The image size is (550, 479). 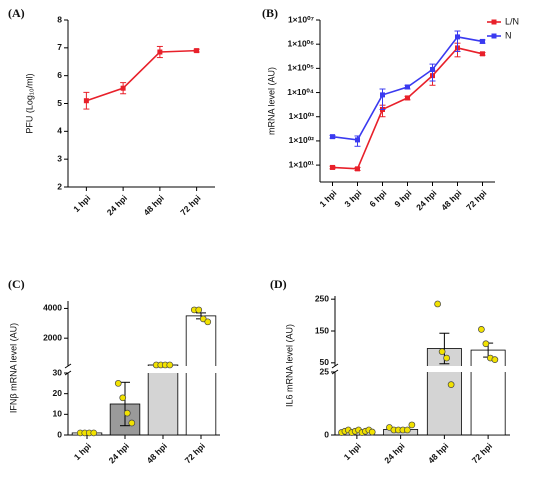 What do you see at coordinates (377, 198) in the screenshot?
I see `x-tick-label: 6 hpi` at bounding box center [377, 198].